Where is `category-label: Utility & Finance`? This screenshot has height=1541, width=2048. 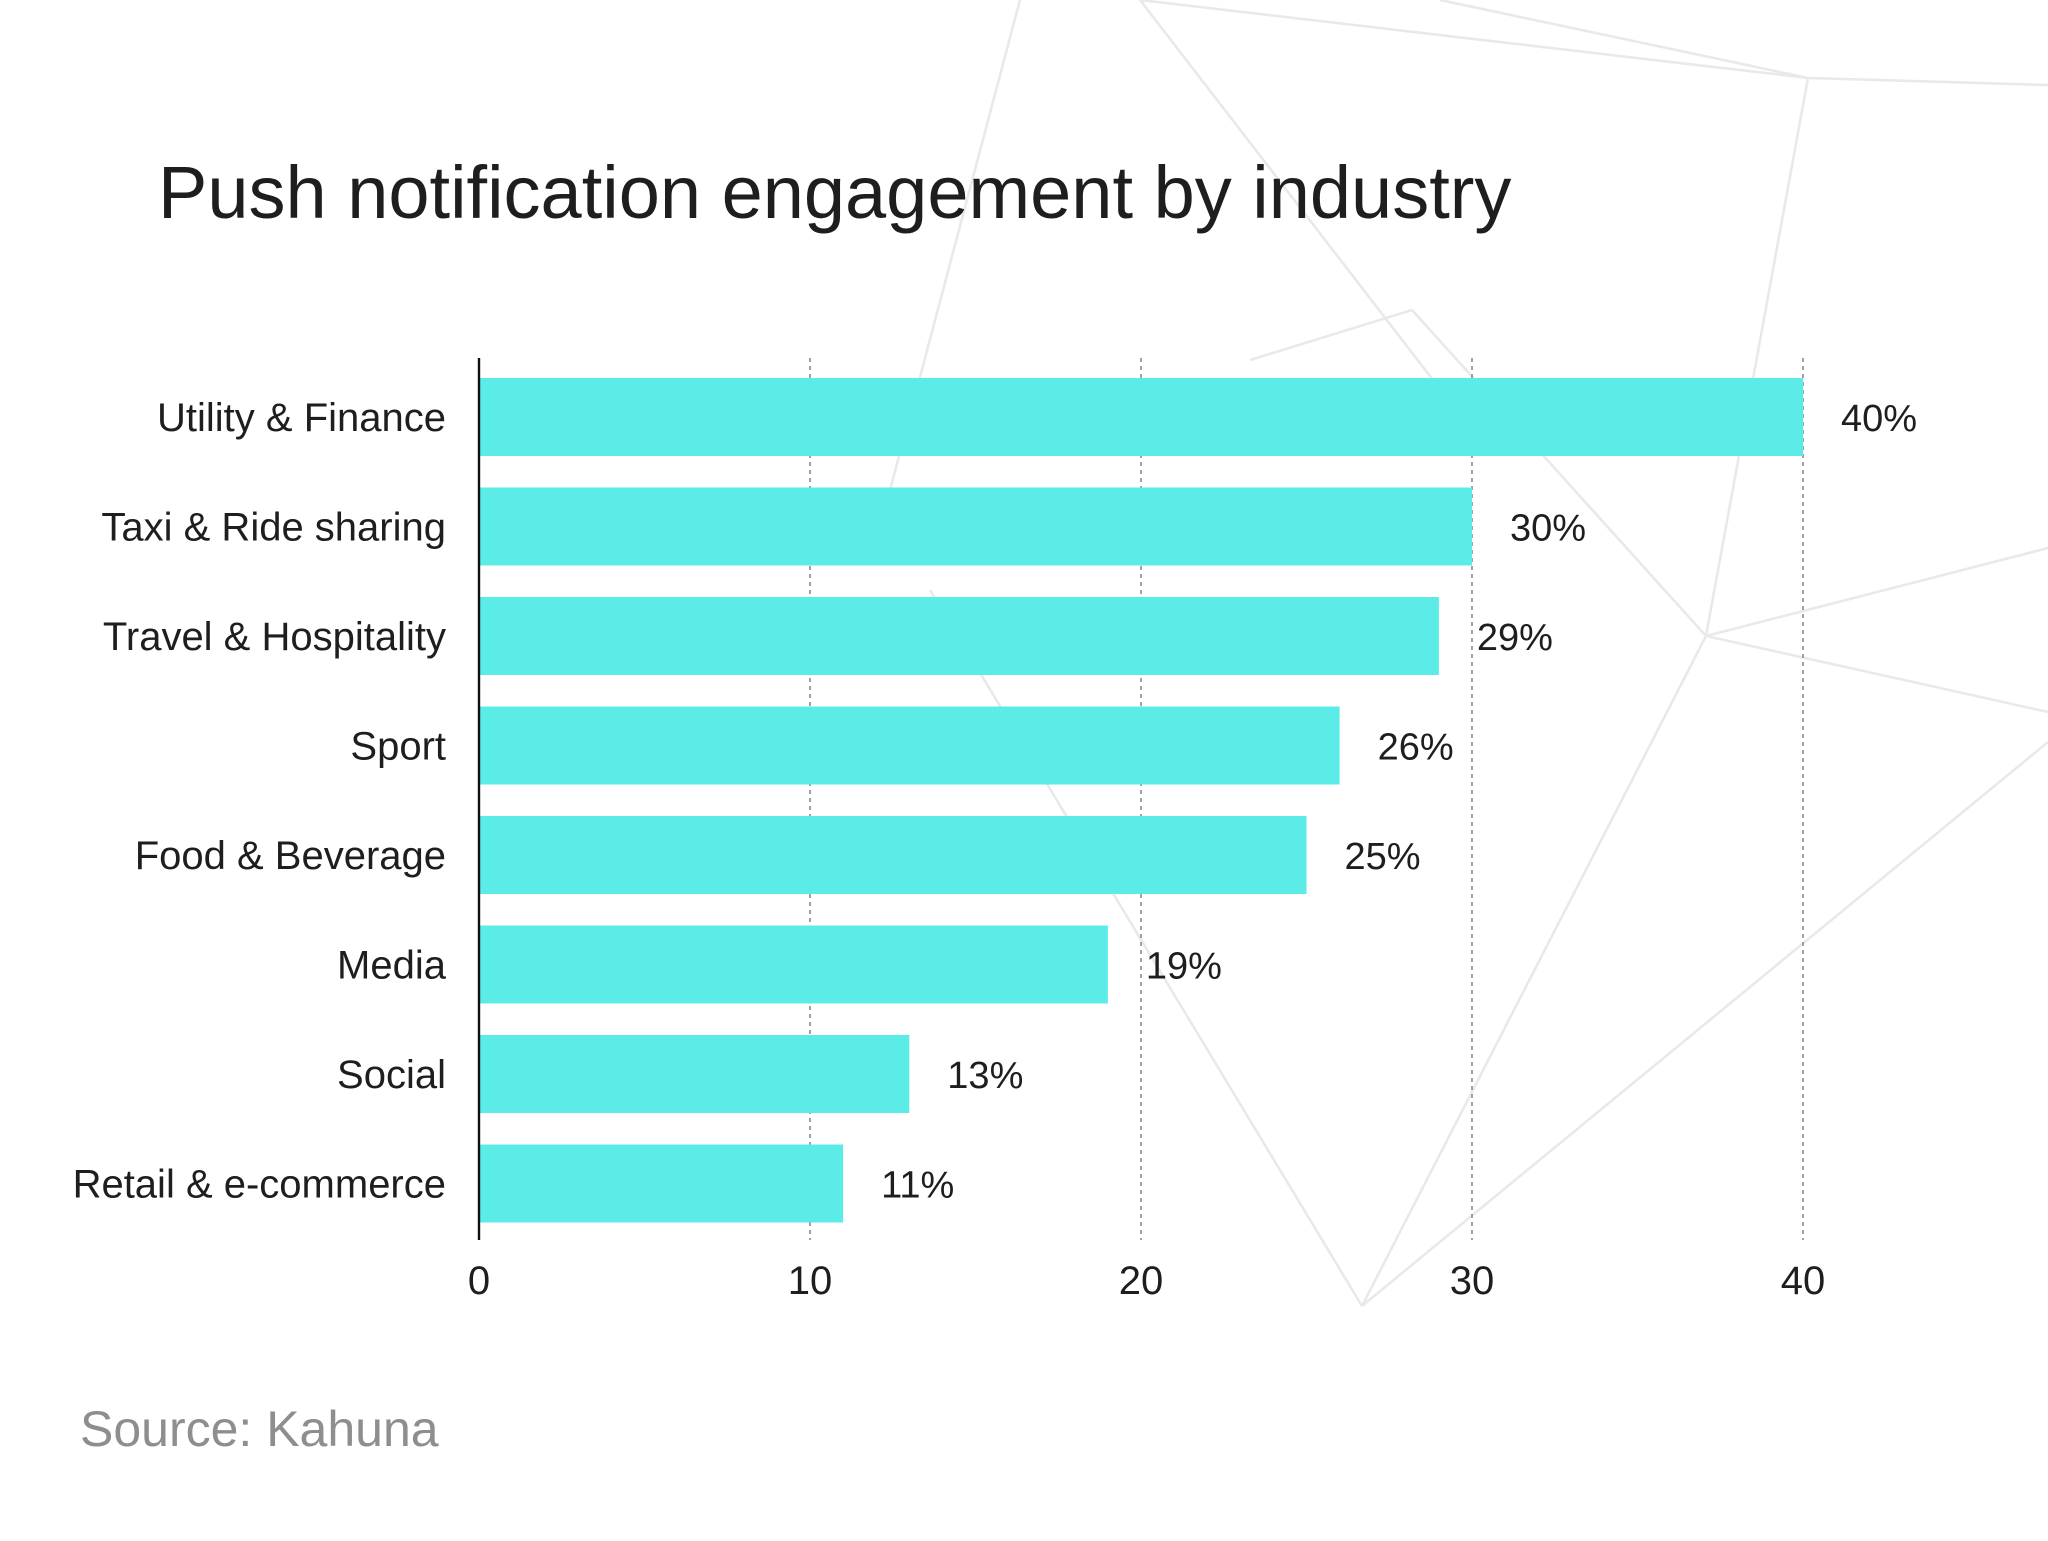
category-label: Utility & Finance is located at coordinates (301, 418).